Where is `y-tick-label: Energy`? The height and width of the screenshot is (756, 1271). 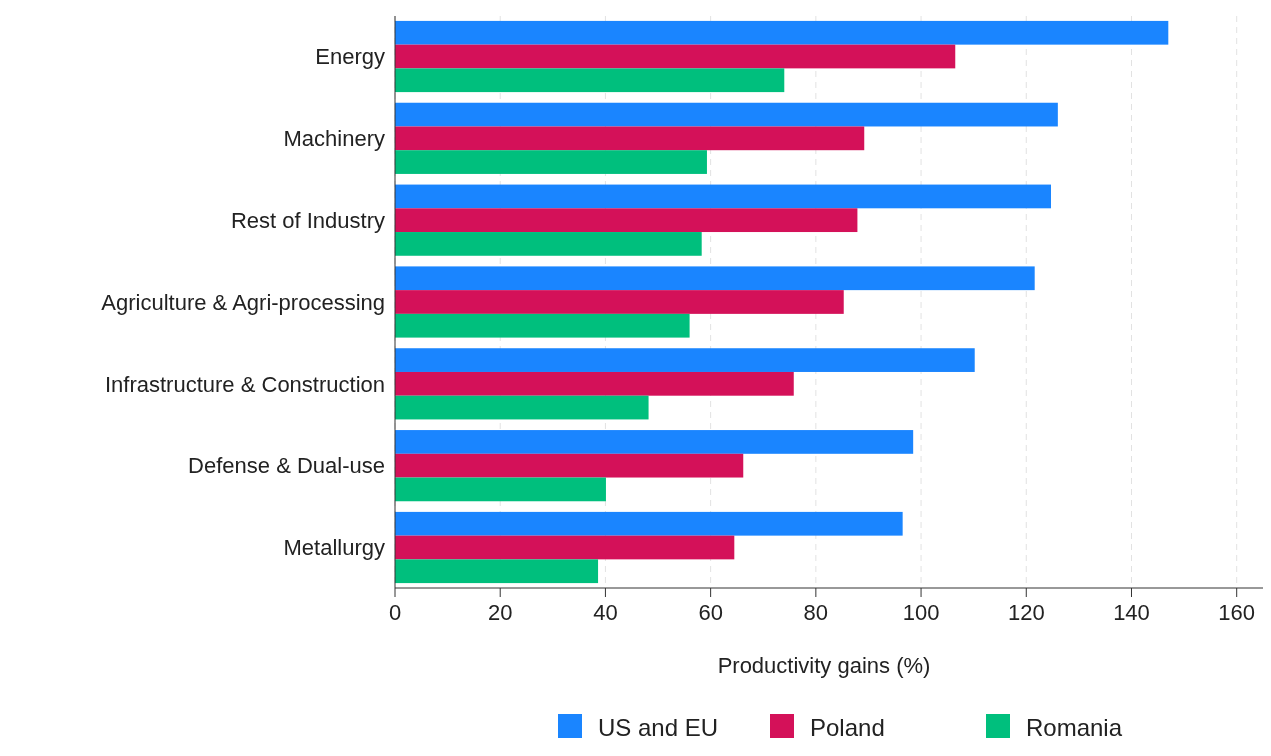 y-tick-label: Energy is located at coordinates (350, 57).